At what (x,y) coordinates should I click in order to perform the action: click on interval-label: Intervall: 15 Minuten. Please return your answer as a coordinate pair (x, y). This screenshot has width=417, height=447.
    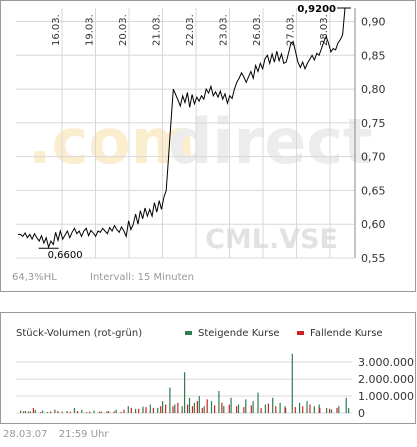
    Looking at the image, I should click on (142, 277).